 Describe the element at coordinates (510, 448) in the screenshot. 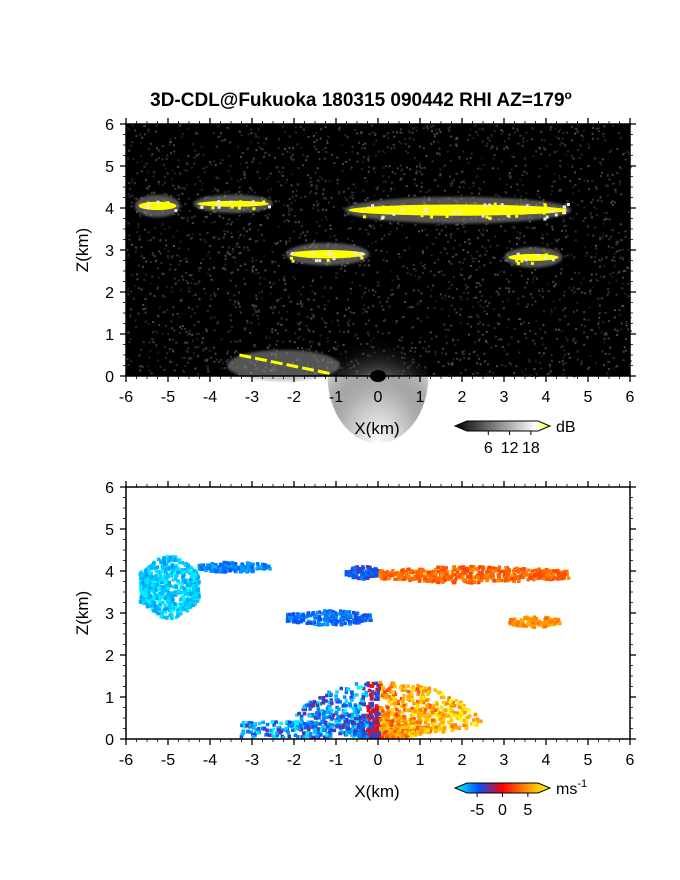

I see `snr-colorbar-tick-label: 12` at that location.